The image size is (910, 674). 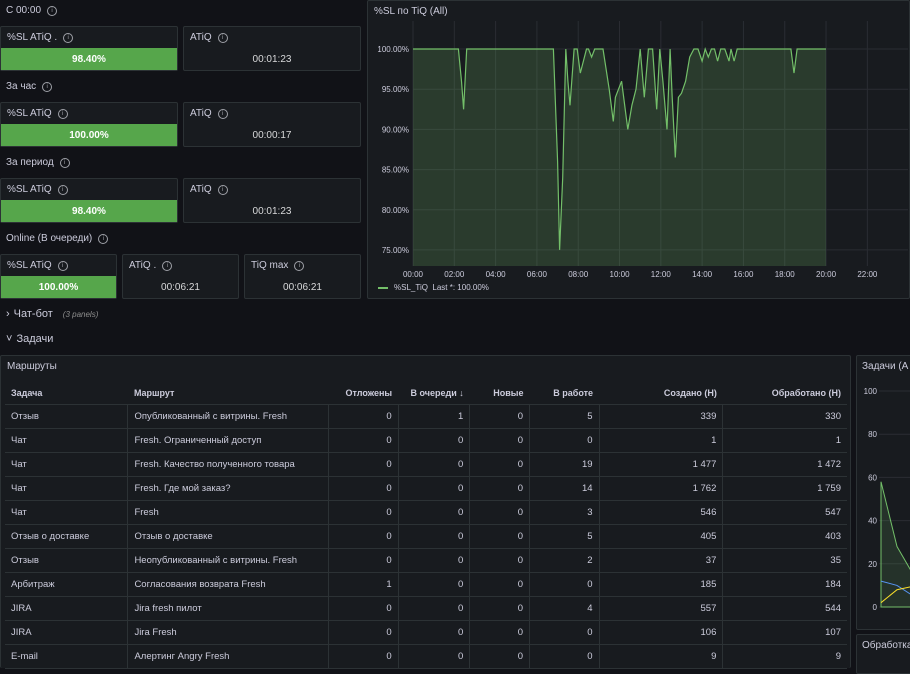 I want to click on row-chatbot: › Чат-бот (3 panels), so click(x=455, y=314).